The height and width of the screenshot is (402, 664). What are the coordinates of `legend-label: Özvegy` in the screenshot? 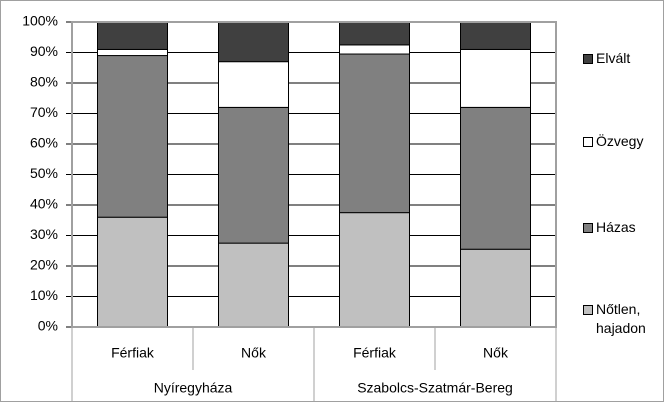 It's located at (620, 141).